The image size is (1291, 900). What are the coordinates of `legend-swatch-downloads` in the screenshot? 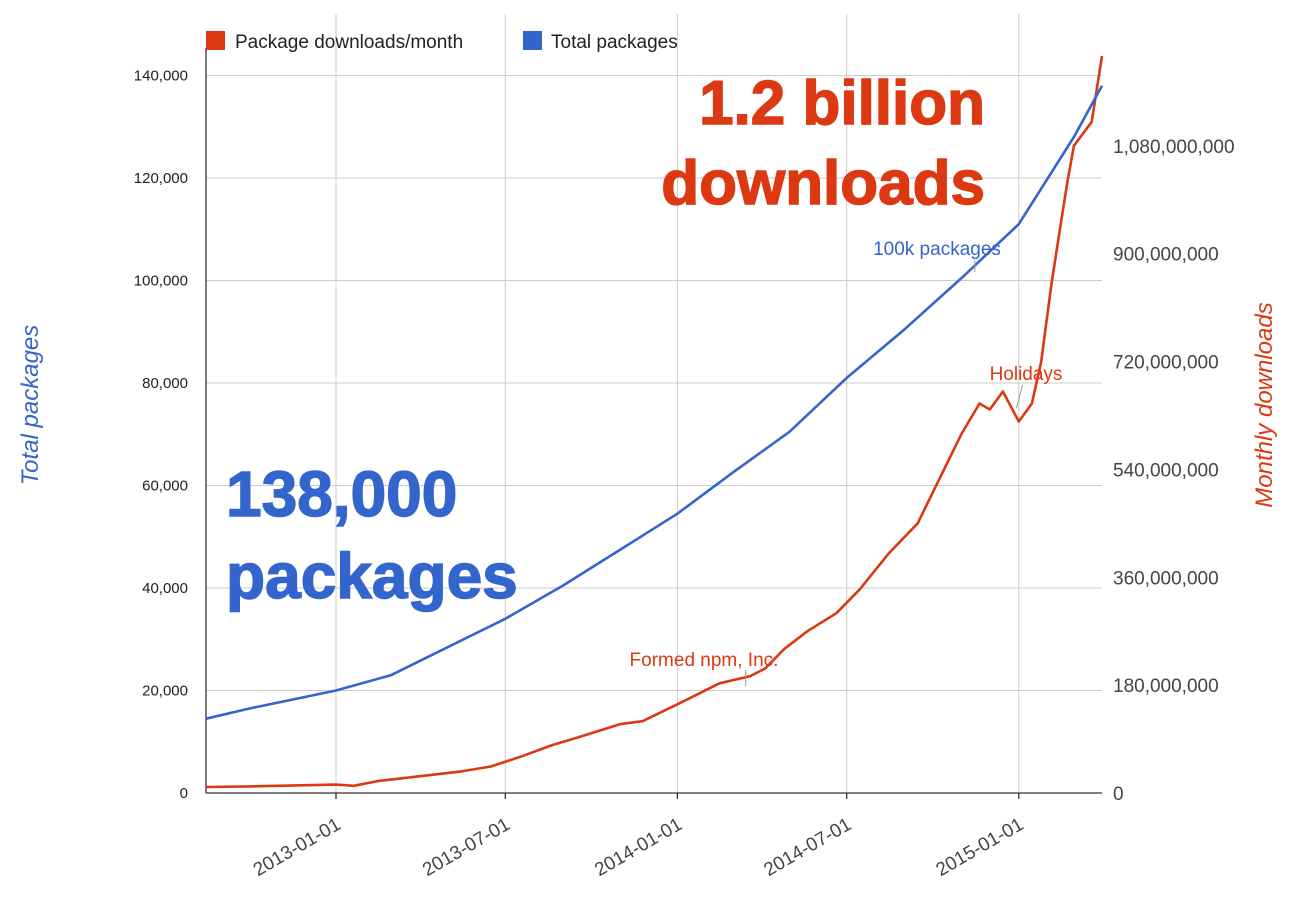 It's located at (215, 40).